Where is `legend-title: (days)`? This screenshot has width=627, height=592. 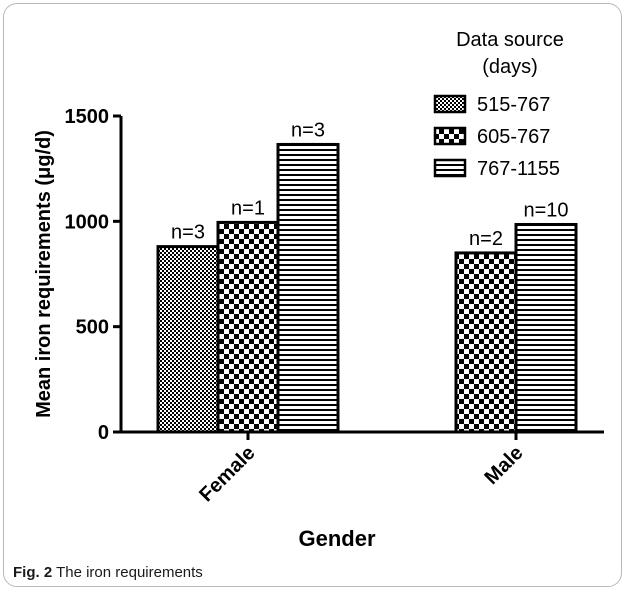 legend-title: (days) is located at coordinates (510, 67).